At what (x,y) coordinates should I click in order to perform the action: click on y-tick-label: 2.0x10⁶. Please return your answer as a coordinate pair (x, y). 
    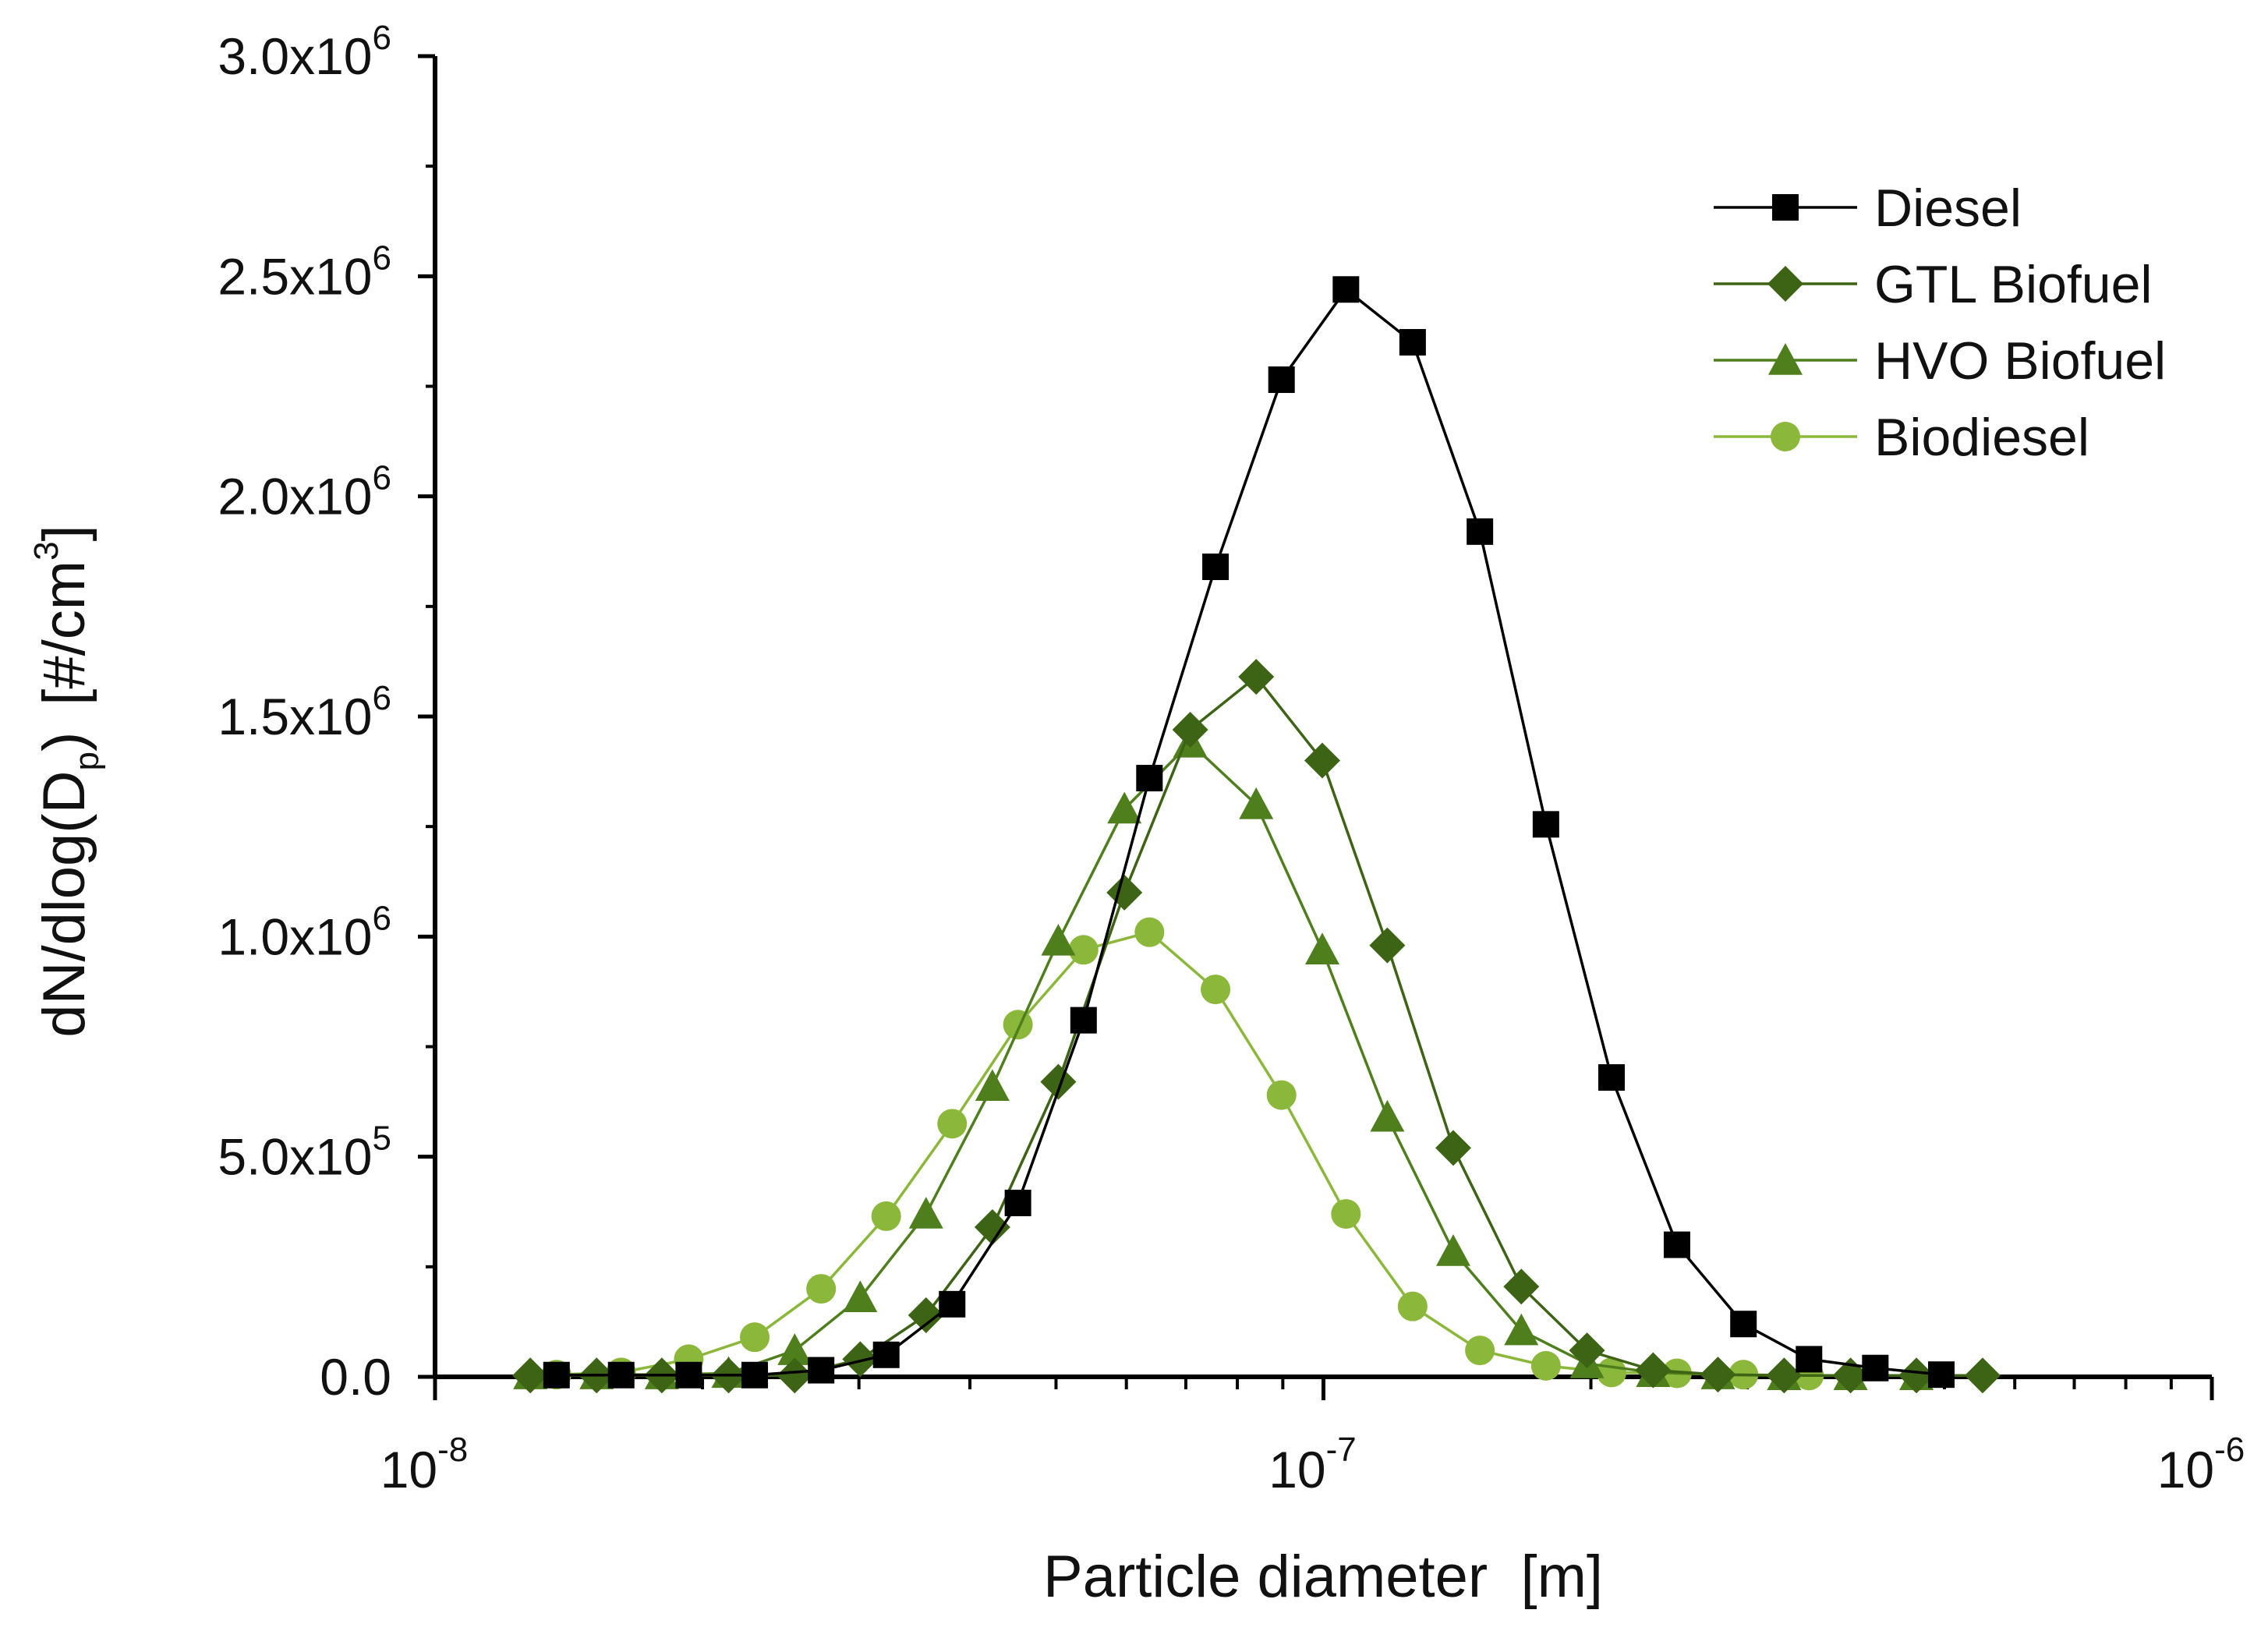
    Looking at the image, I should click on (304, 492).